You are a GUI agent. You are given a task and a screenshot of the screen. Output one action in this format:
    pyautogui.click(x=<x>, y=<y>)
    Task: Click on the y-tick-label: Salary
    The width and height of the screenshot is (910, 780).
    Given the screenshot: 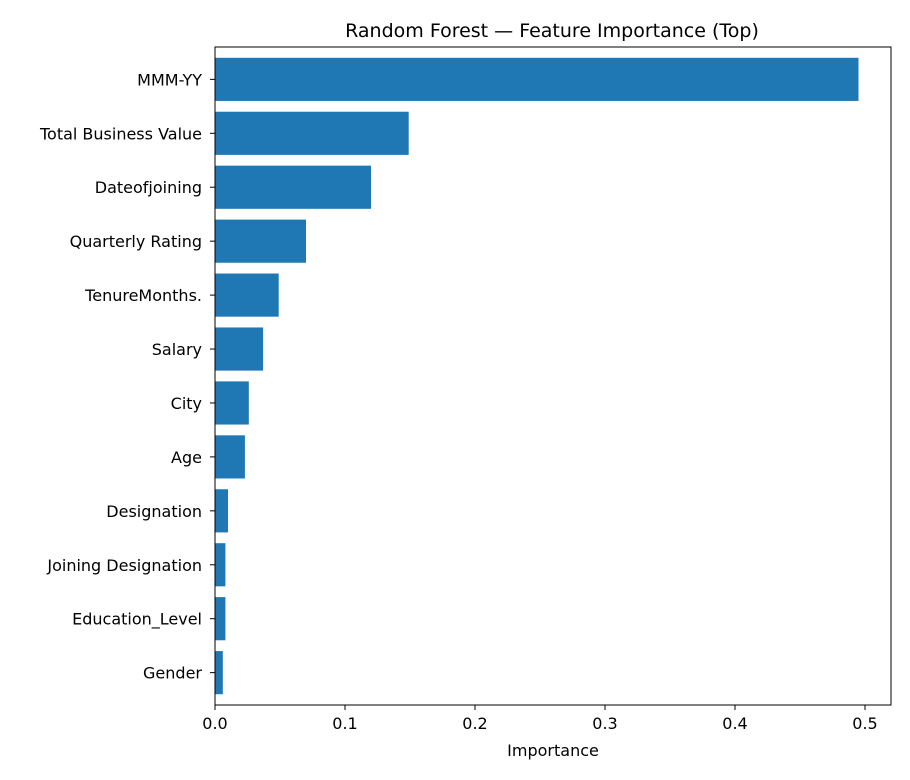 What is the action you would take?
    pyautogui.click(x=177, y=349)
    